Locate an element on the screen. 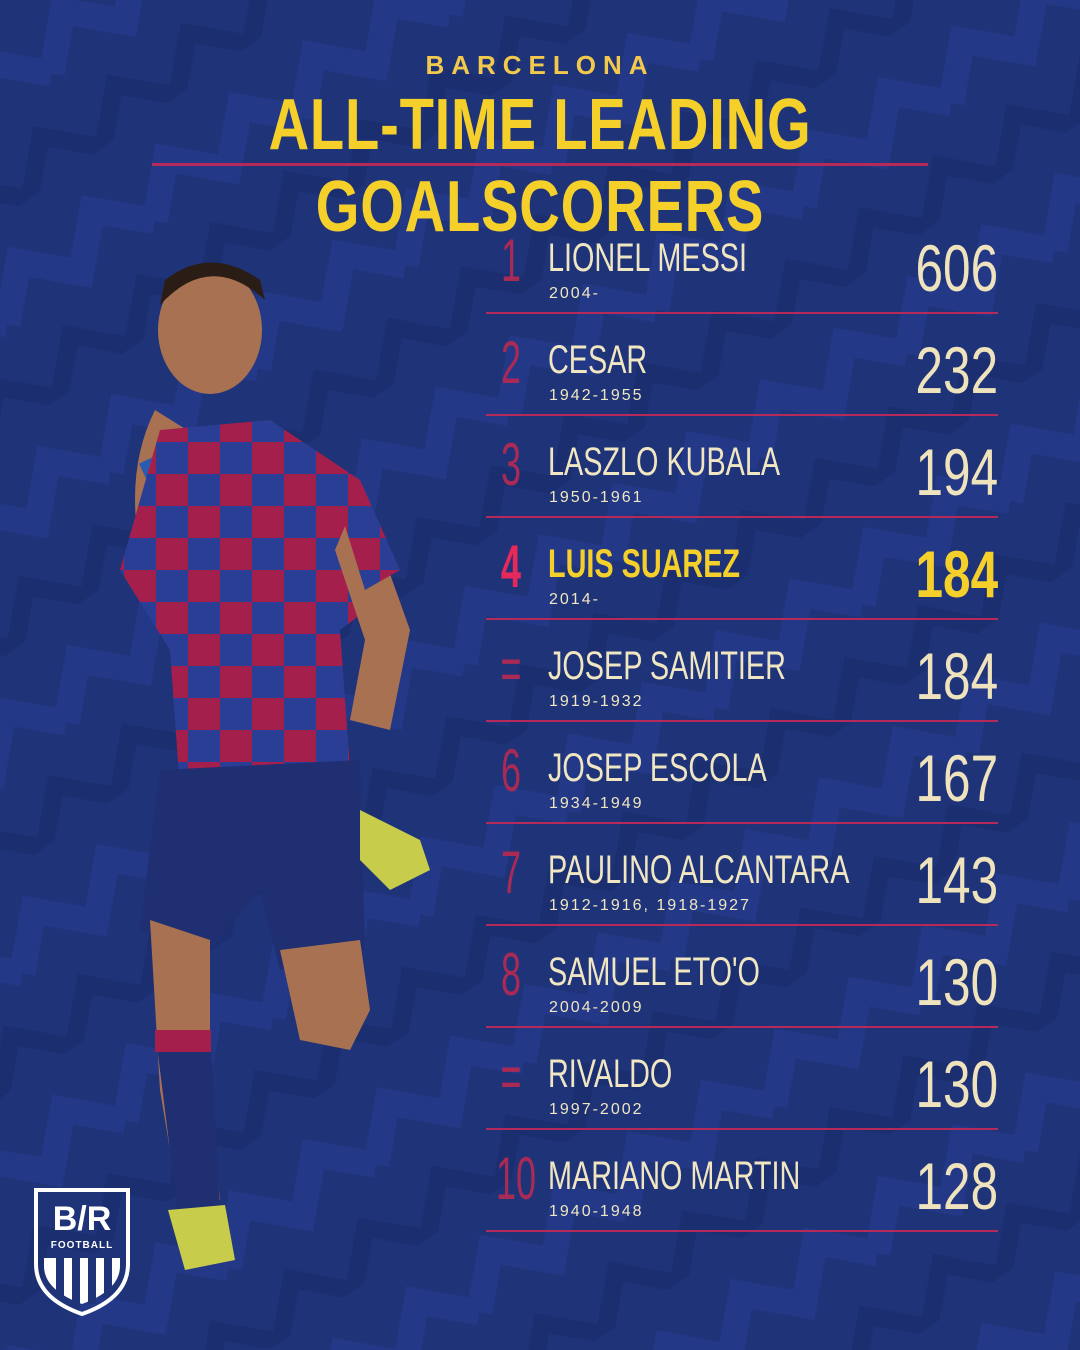 This screenshot has width=1080, height=1350. table-row: = JOSEP SAMITIER 1919-1932 184 is located at coordinates (742, 671).